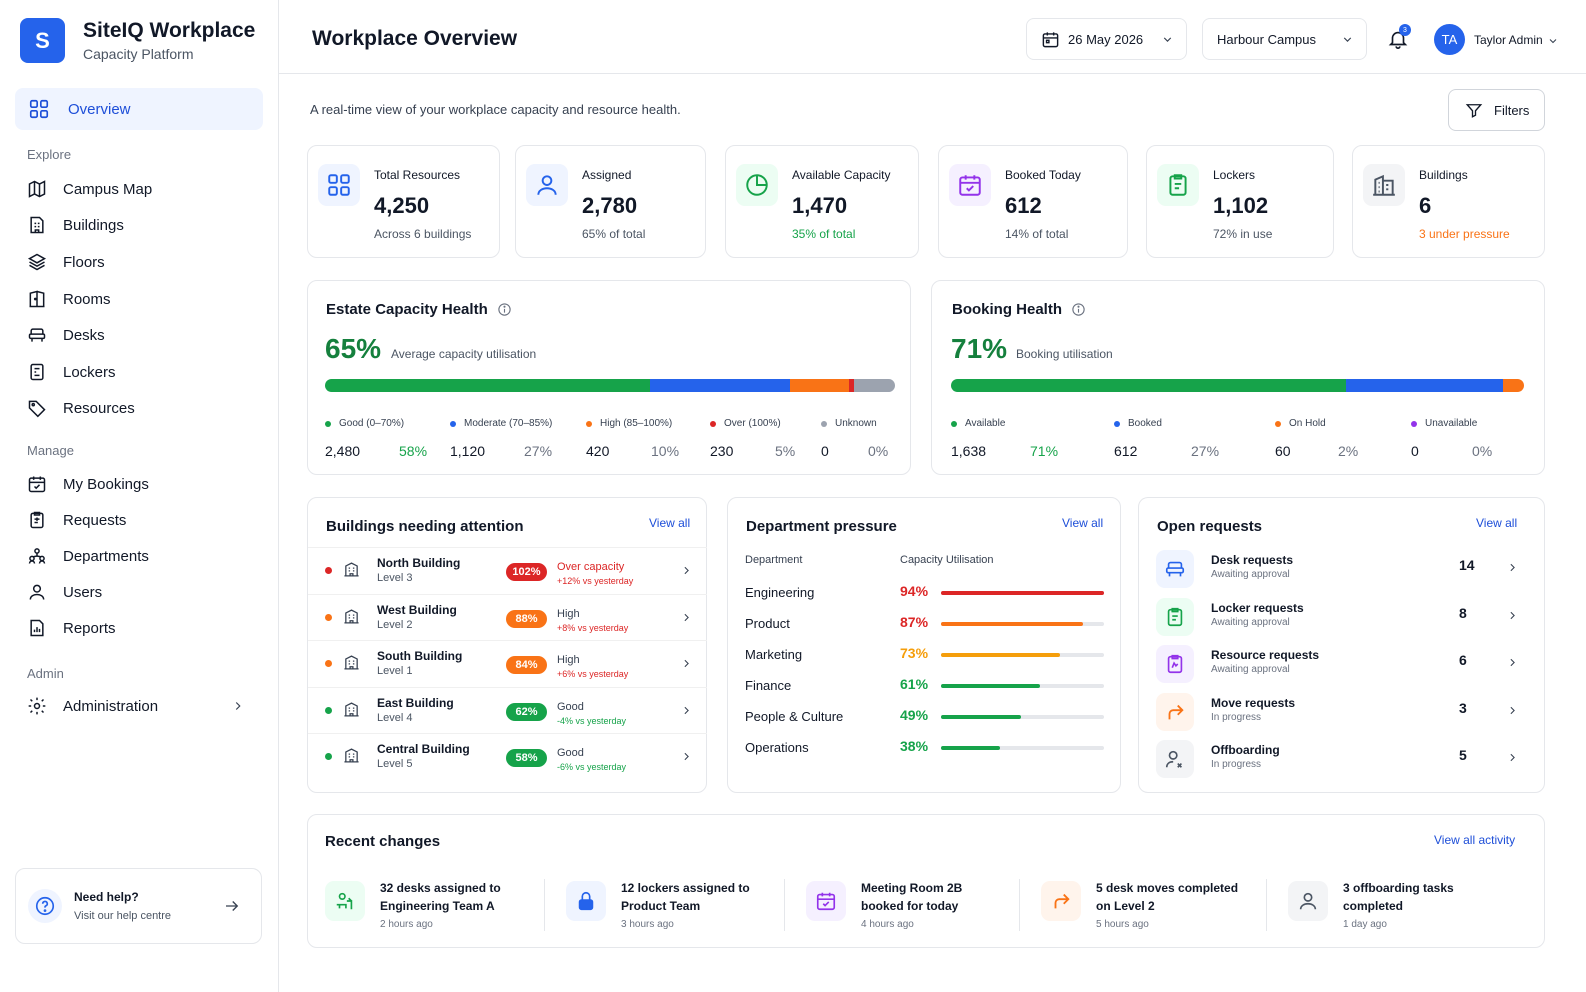  What do you see at coordinates (1496, 110) in the screenshot?
I see `filters-button: Filters` at bounding box center [1496, 110].